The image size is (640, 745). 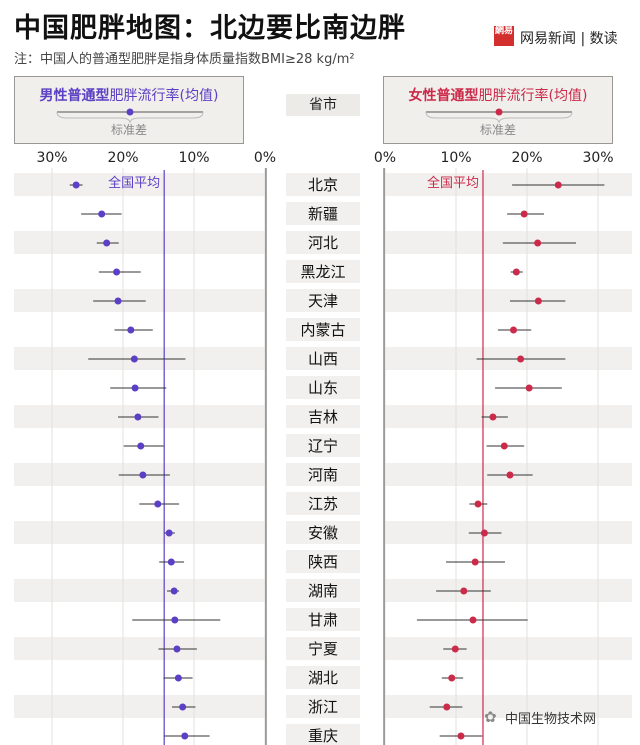 What do you see at coordinates (265, 158) in the screenshot?
I see `male-tick-label: 0%` at bounding box center [265, 158].